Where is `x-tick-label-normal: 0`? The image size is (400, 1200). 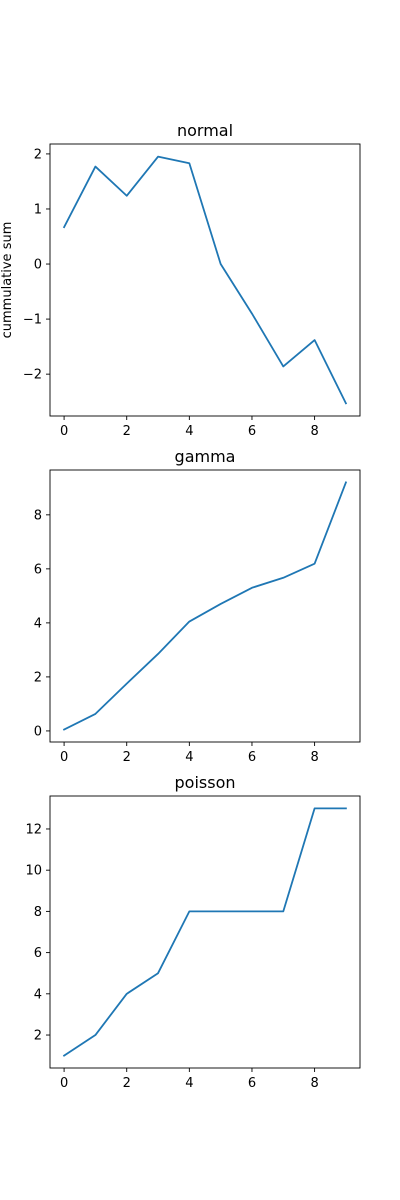
x-tick-label-normal: 0 is located at coordinates (64, 431).